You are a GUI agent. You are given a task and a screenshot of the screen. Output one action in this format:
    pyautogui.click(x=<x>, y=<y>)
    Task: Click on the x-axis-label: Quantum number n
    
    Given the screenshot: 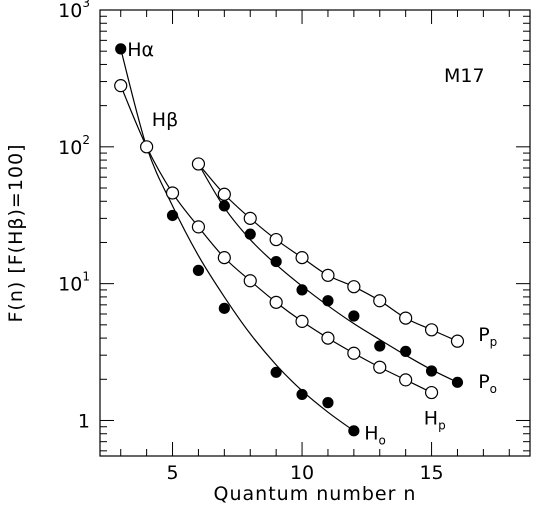 What is the action you would take?
    pyautogui.click(x=315, y=494)
    